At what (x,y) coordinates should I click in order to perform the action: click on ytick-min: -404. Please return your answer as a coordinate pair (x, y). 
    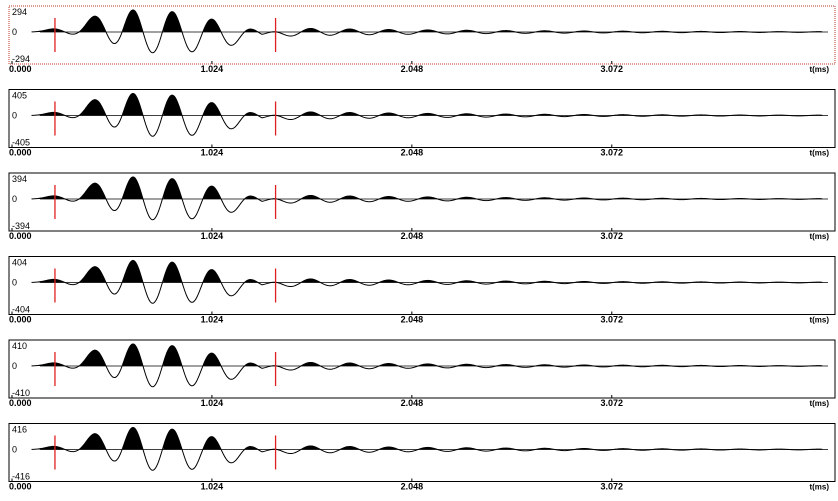
    Looking at the image, I should click on (21, 310).